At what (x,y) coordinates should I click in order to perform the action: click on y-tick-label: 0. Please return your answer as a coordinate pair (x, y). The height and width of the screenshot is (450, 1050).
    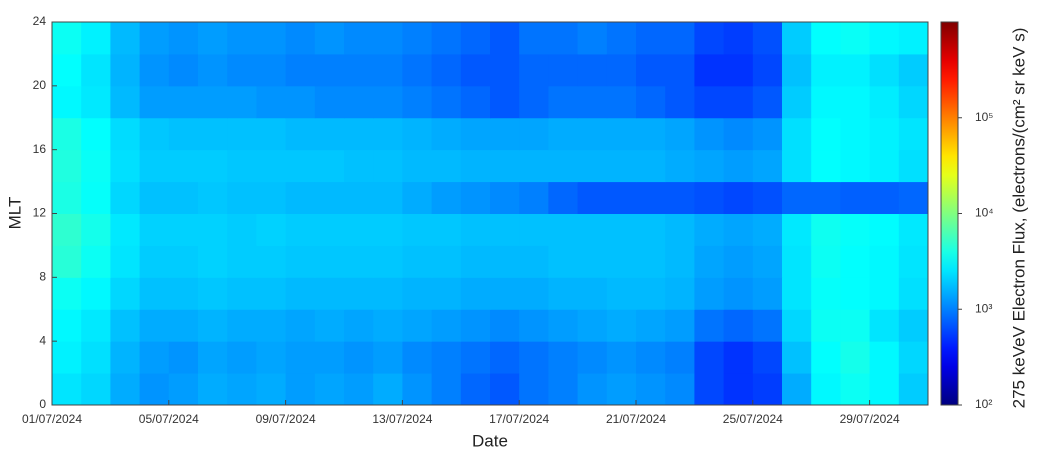
    Looking at the image, I should click on (42, 404).